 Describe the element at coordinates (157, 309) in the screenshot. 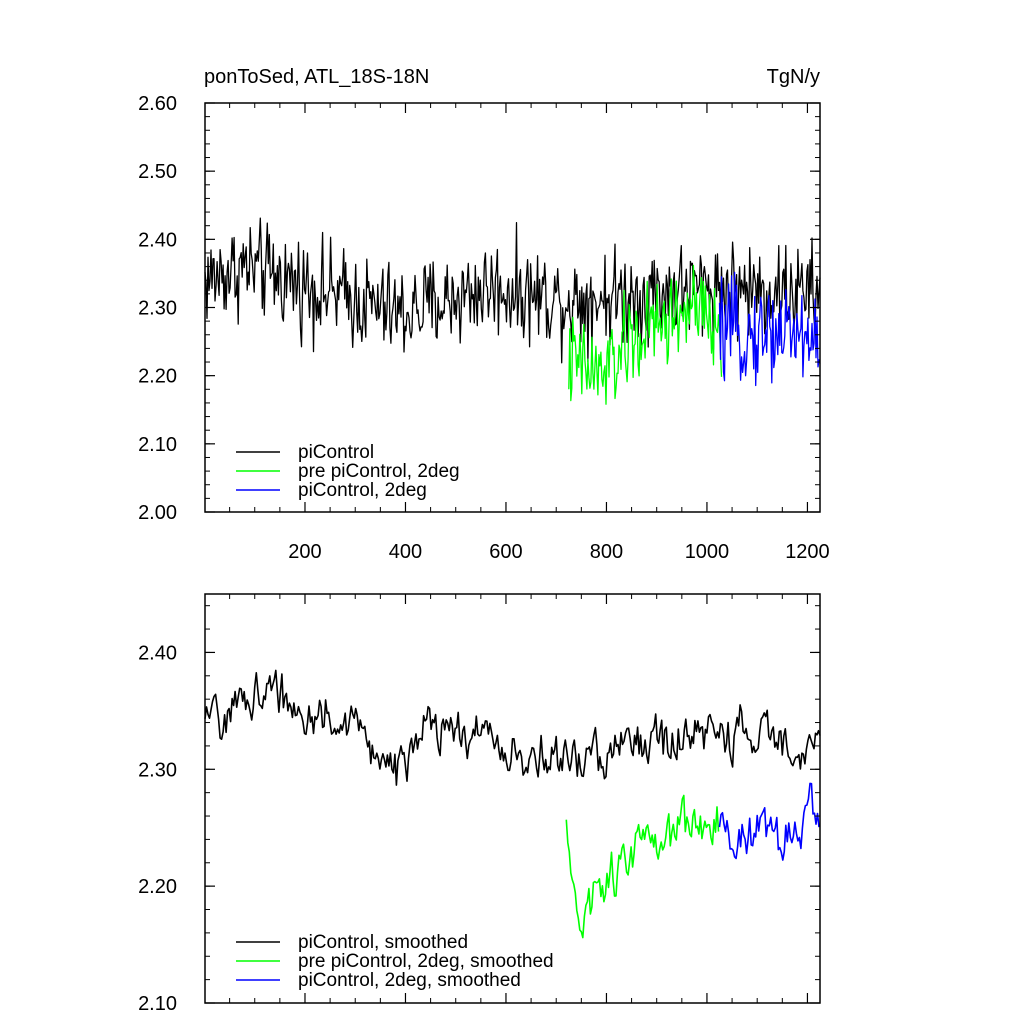

I see `y-tick-label-top: 2.30` at that location.